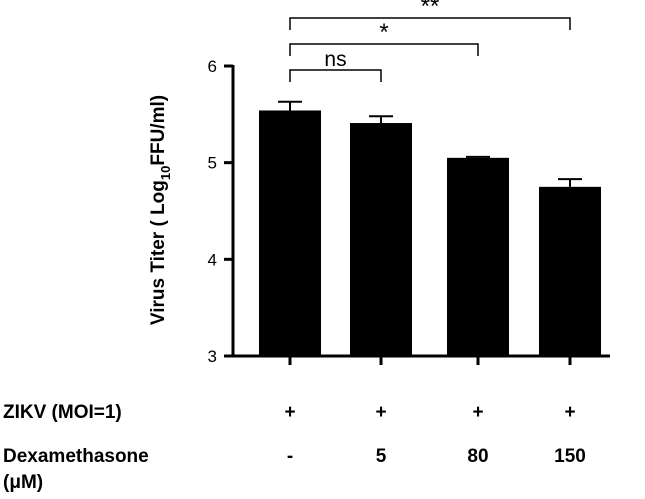  Describe the element at coordinates (212, 259) in the screenshot. I see `y-tick-label: 4` at that location.